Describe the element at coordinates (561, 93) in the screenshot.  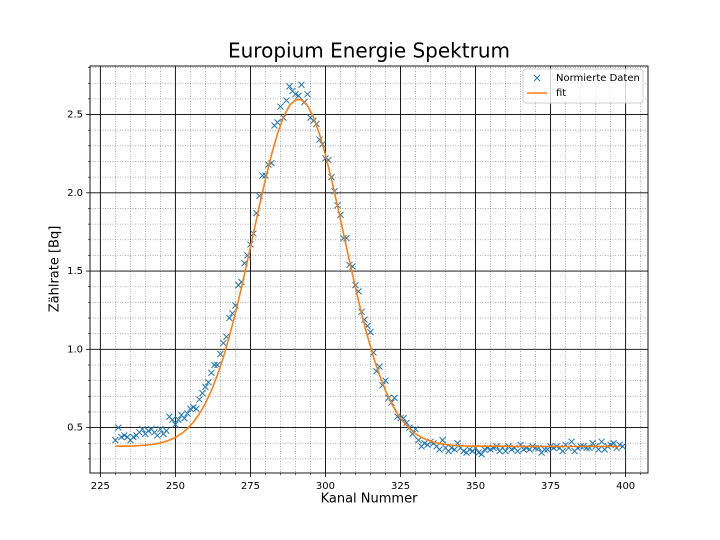
I see `legend-label: fit` at that location.